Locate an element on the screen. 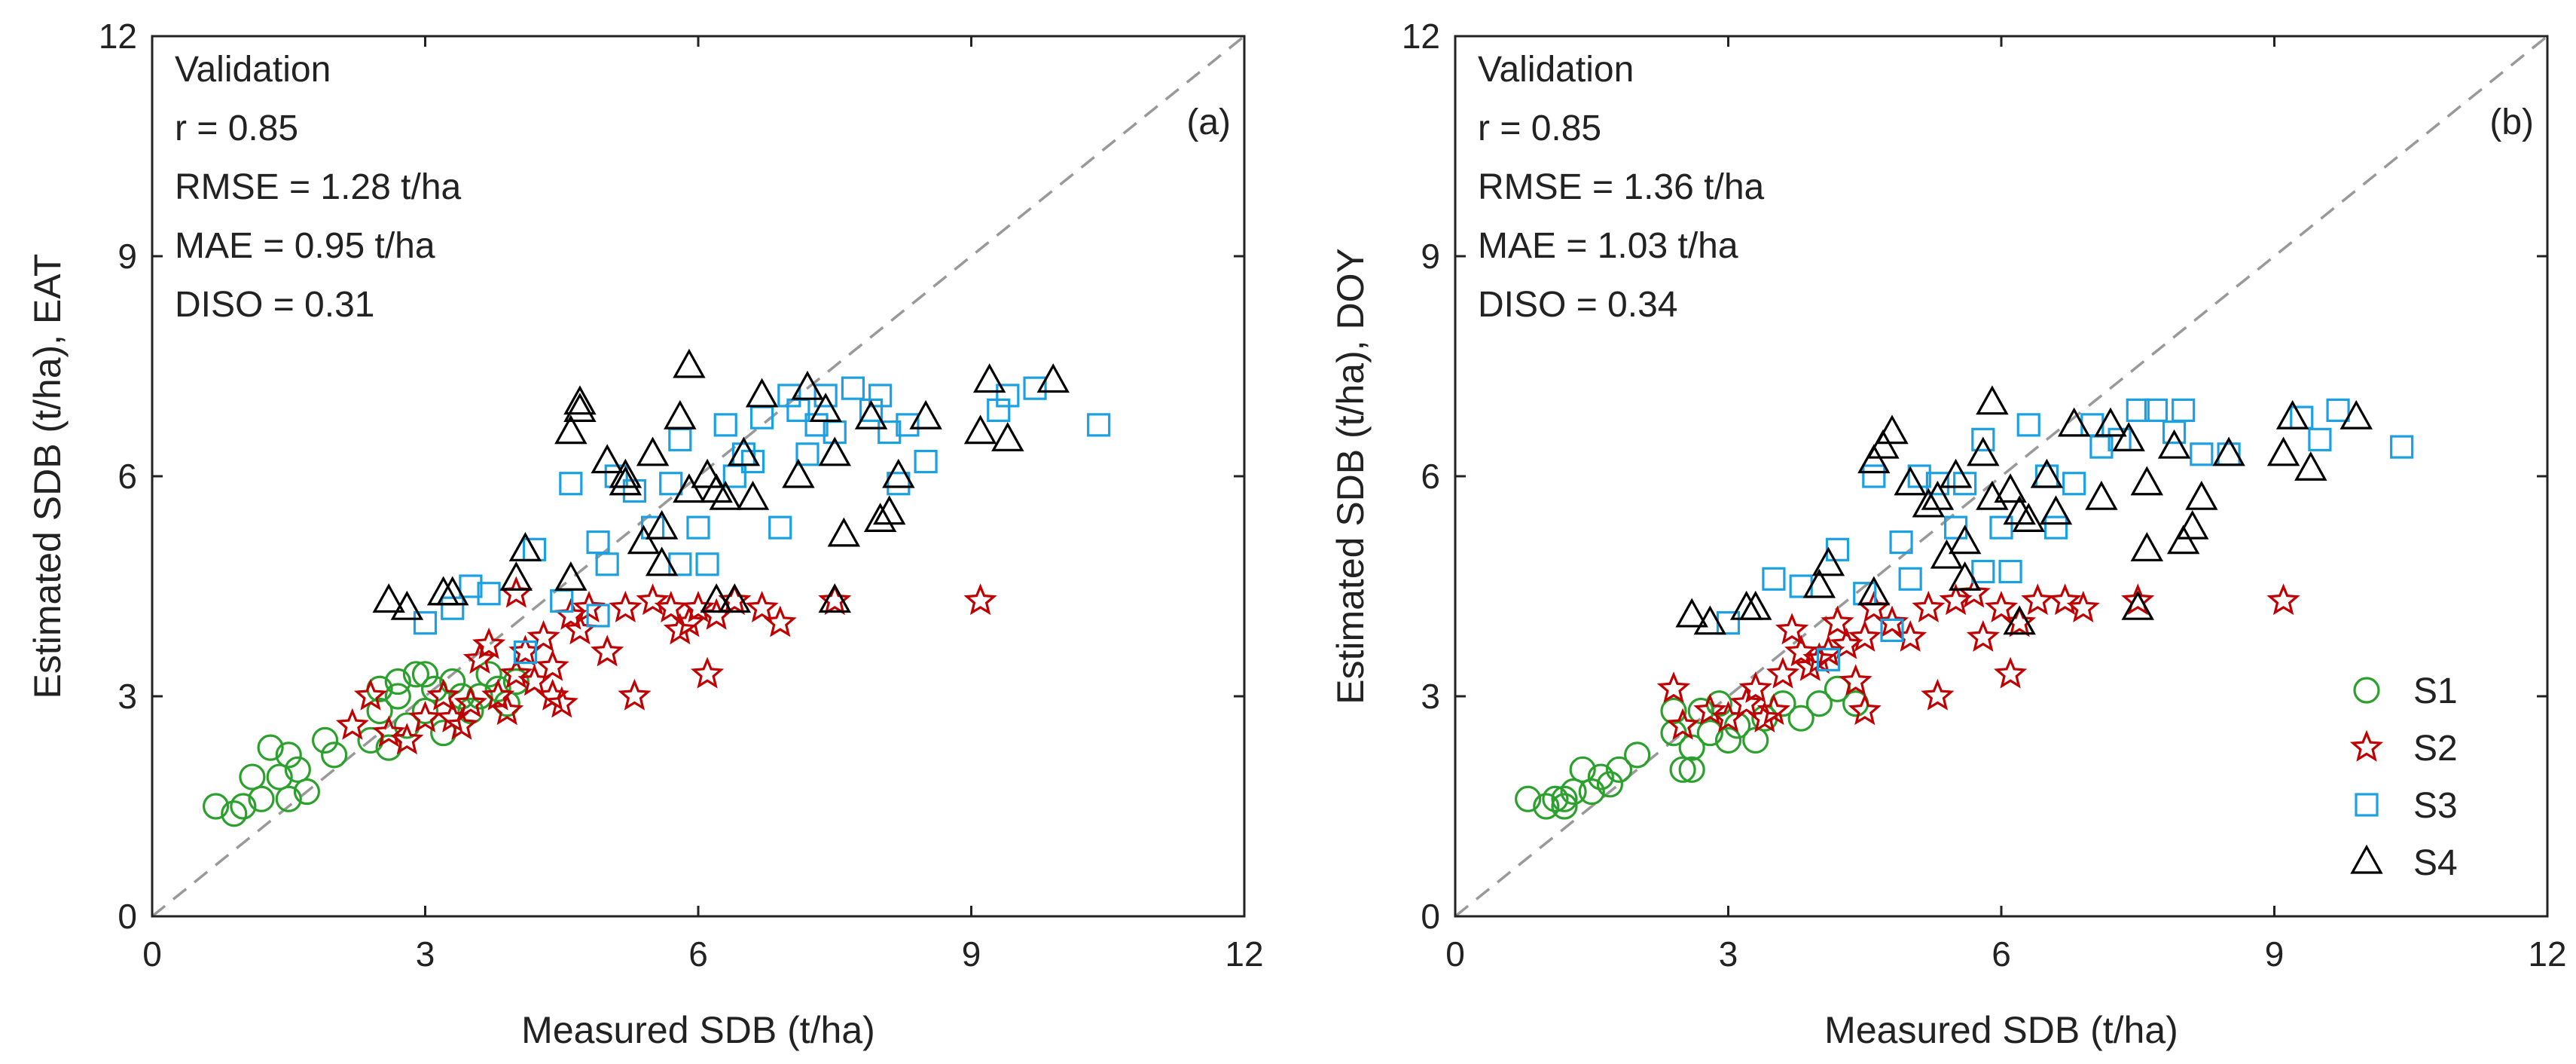 This screenshot has height=1064, width=2576. stats-line: r = 0.85 is located at coordinates (237, 128).